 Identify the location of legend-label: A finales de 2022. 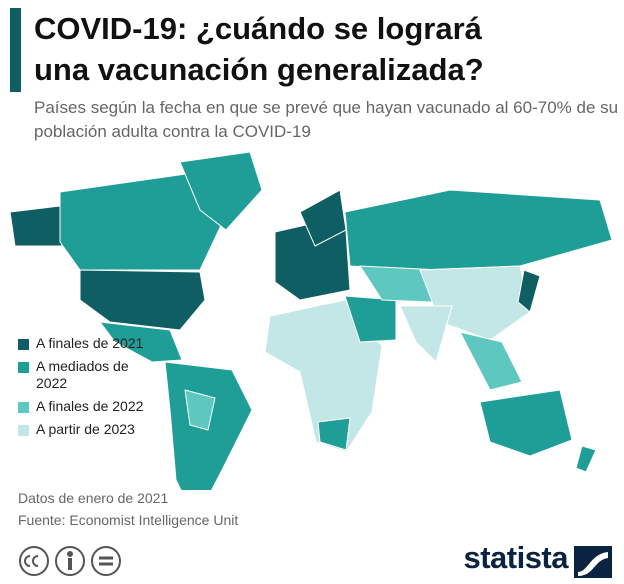
(90, 406).